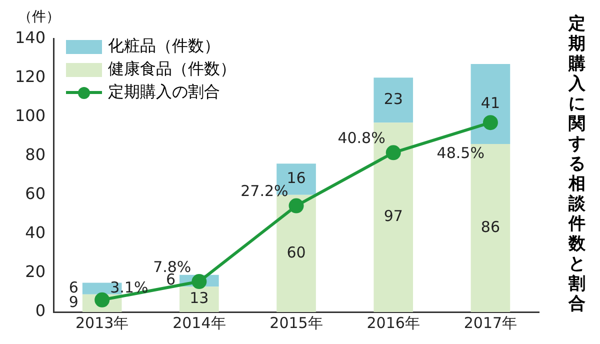 The width and height of the screenshot is (600, 344). Describe the element at coordinates (296, 178) in the screenshot. I see `data-label: 16` at that location.